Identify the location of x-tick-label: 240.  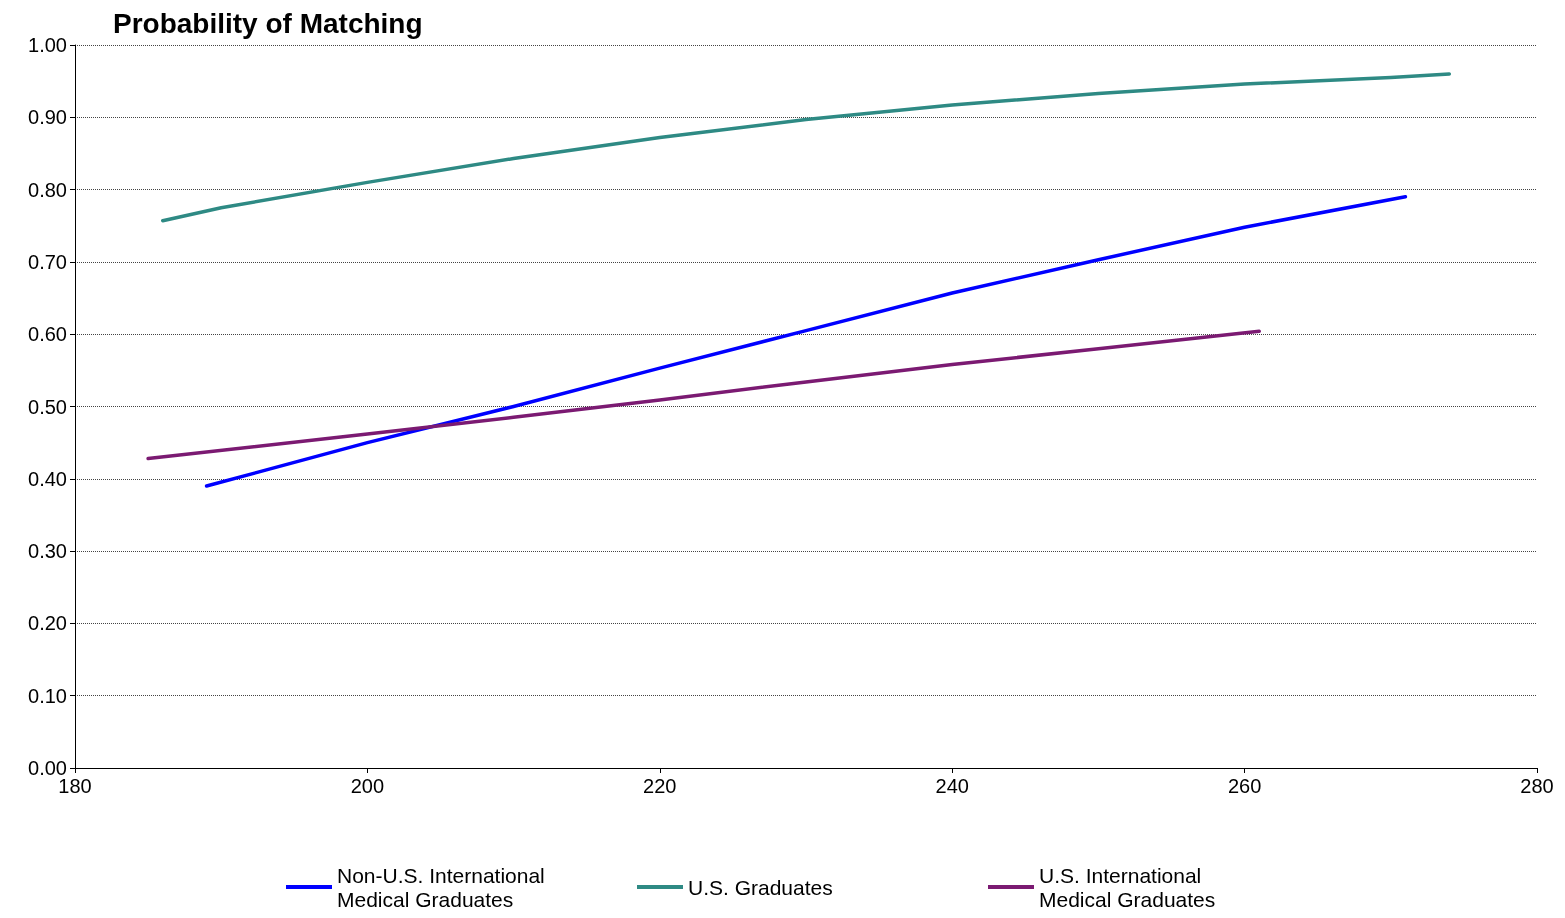
(952, 786).